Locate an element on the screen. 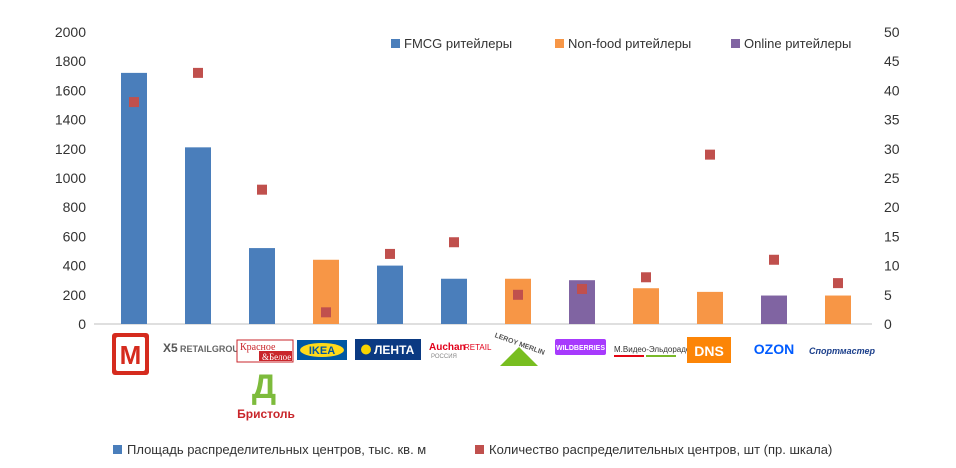 The height and width of the screenshot is (468, 956). beloe-text: &Белое is located at coordinates (276, 357).